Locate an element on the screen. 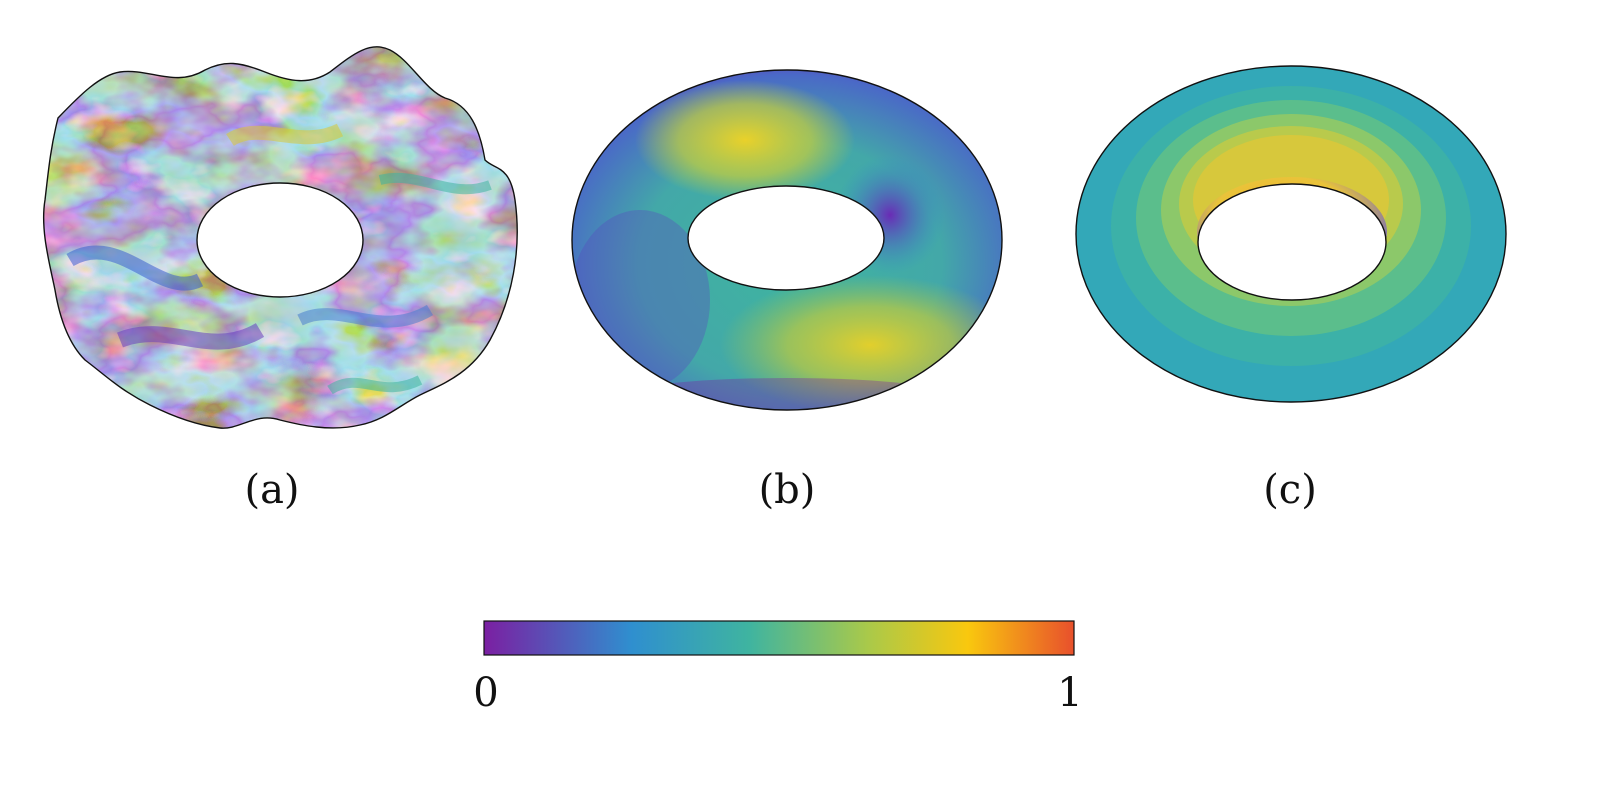 The image size is (1610, 800). panel-c-stepped-annulus is located at coordinates (1291, 234).